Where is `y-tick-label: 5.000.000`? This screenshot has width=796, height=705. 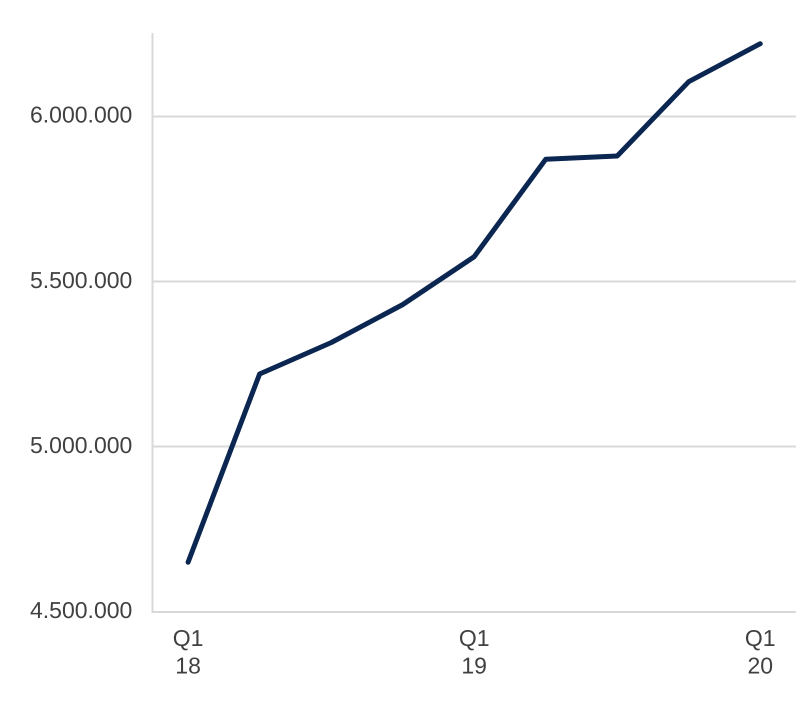 y-tick-label: 5.000.000 is located at coordinates (81, 445).